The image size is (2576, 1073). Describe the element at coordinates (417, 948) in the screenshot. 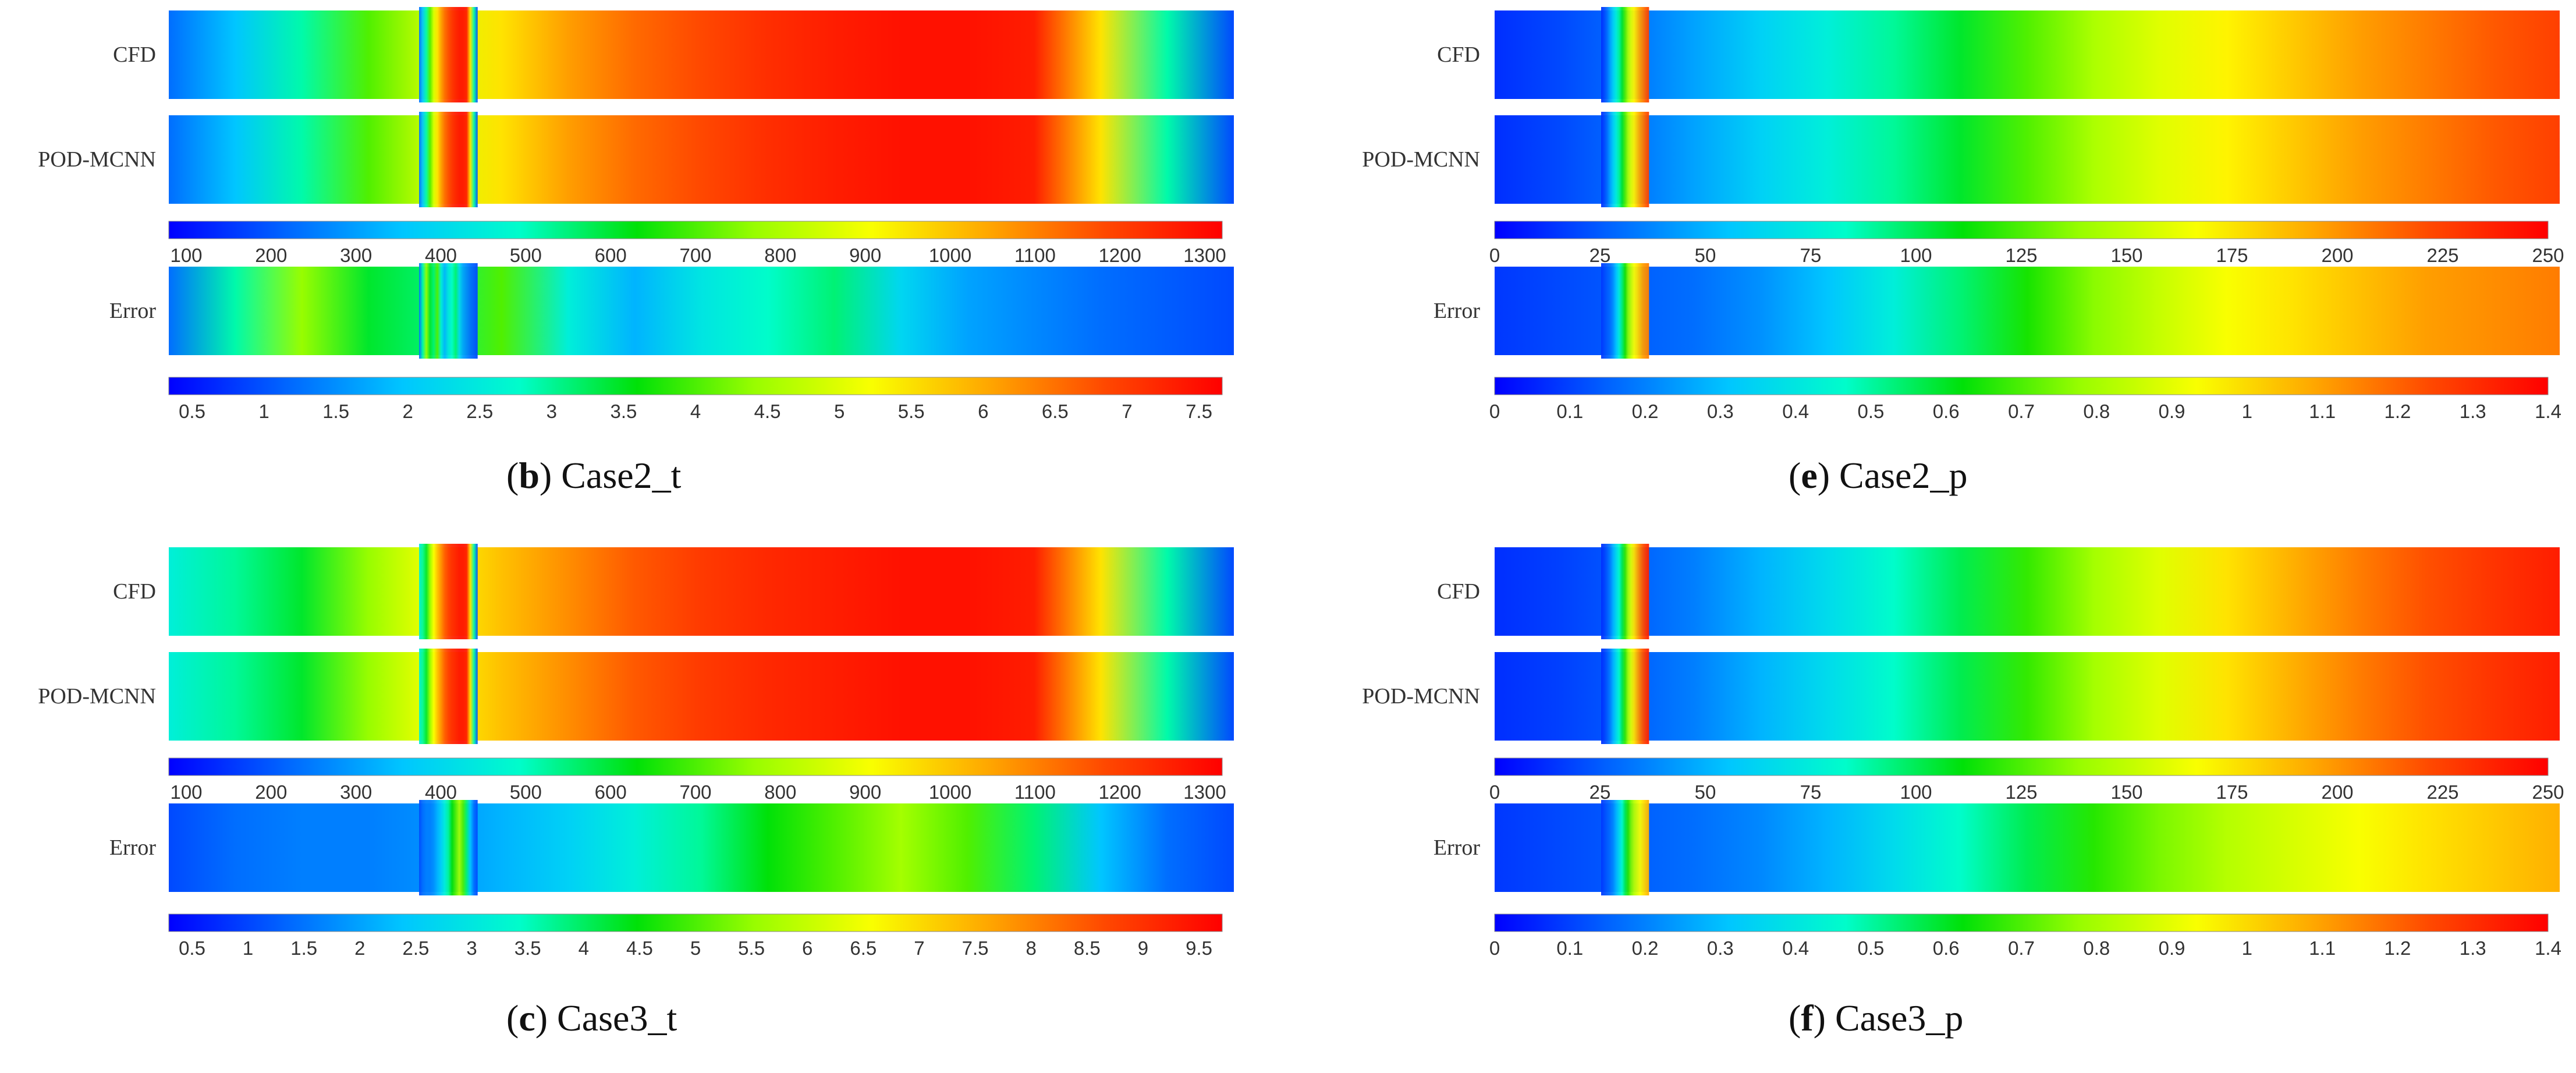

I see `error-colorbar-tick-label: 2.5` at that location.